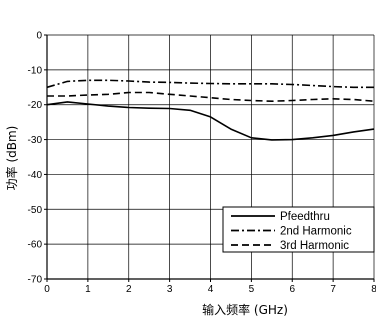  Describe the element at coordinates (129, 289) in the screenshot. I see `x-tick-label: 2` at that location.